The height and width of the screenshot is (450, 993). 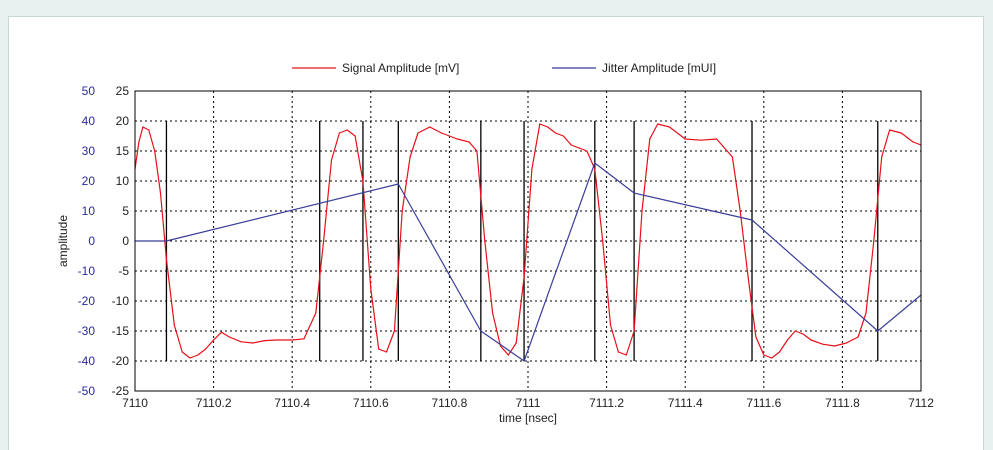 What do you see at coordinates (214, 403) in the screenshot?
I see `x-tick-label: 7110.2` at bounding box center [214, 403].